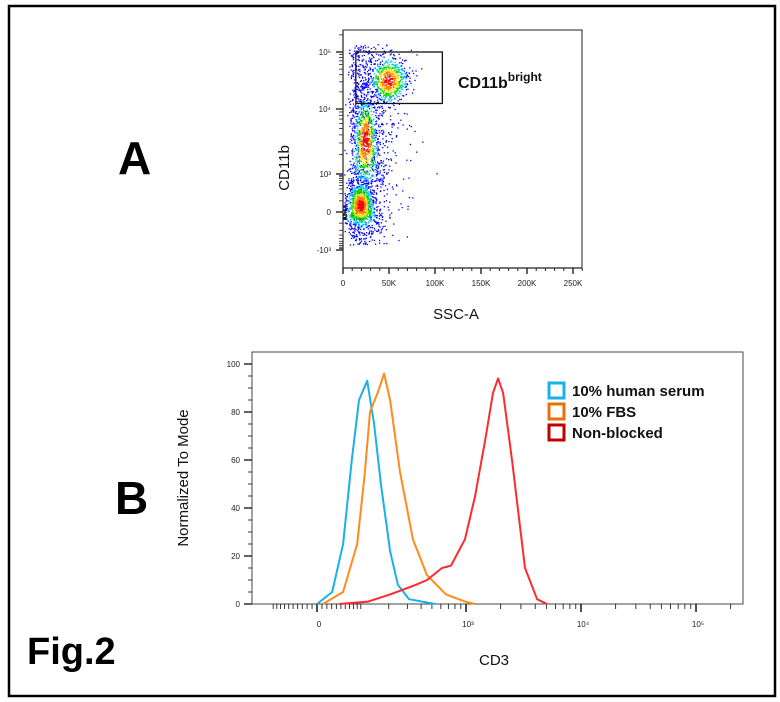 The image size is (780, 702). Describe the element at coordinates (71, 652) in the screenshot. I see `figure-label: Fig.2` at that location.